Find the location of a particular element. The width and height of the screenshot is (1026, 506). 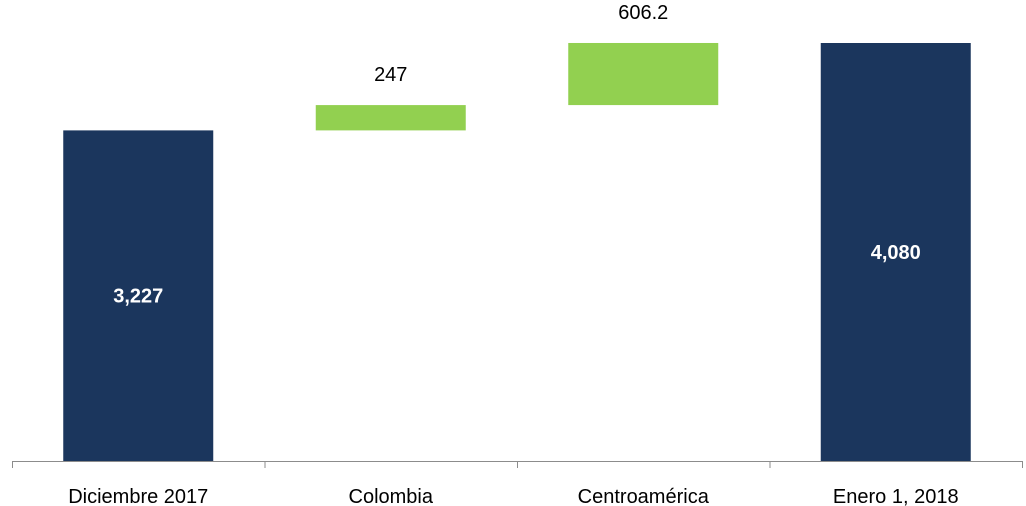

bar-diciembre-2017 is located at coordinates (138, 295).